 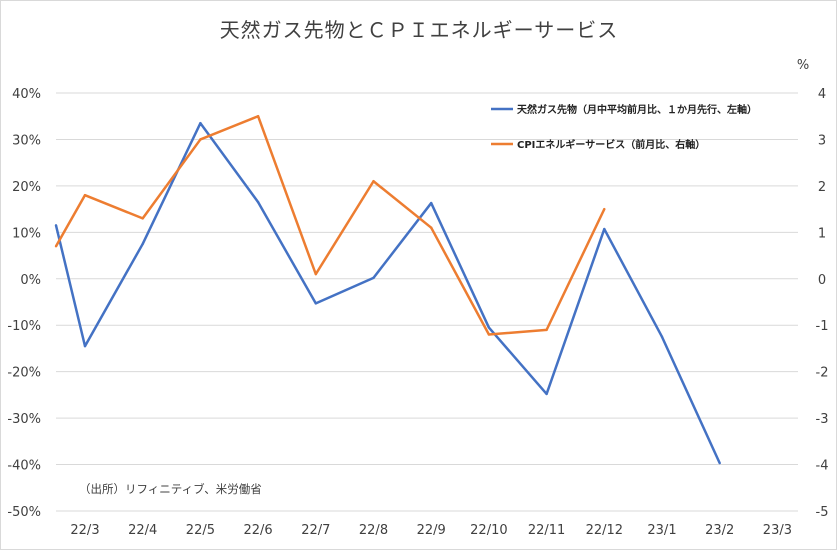 I want to click on x-tick-label: 22/9, so click(x=431, y=530).